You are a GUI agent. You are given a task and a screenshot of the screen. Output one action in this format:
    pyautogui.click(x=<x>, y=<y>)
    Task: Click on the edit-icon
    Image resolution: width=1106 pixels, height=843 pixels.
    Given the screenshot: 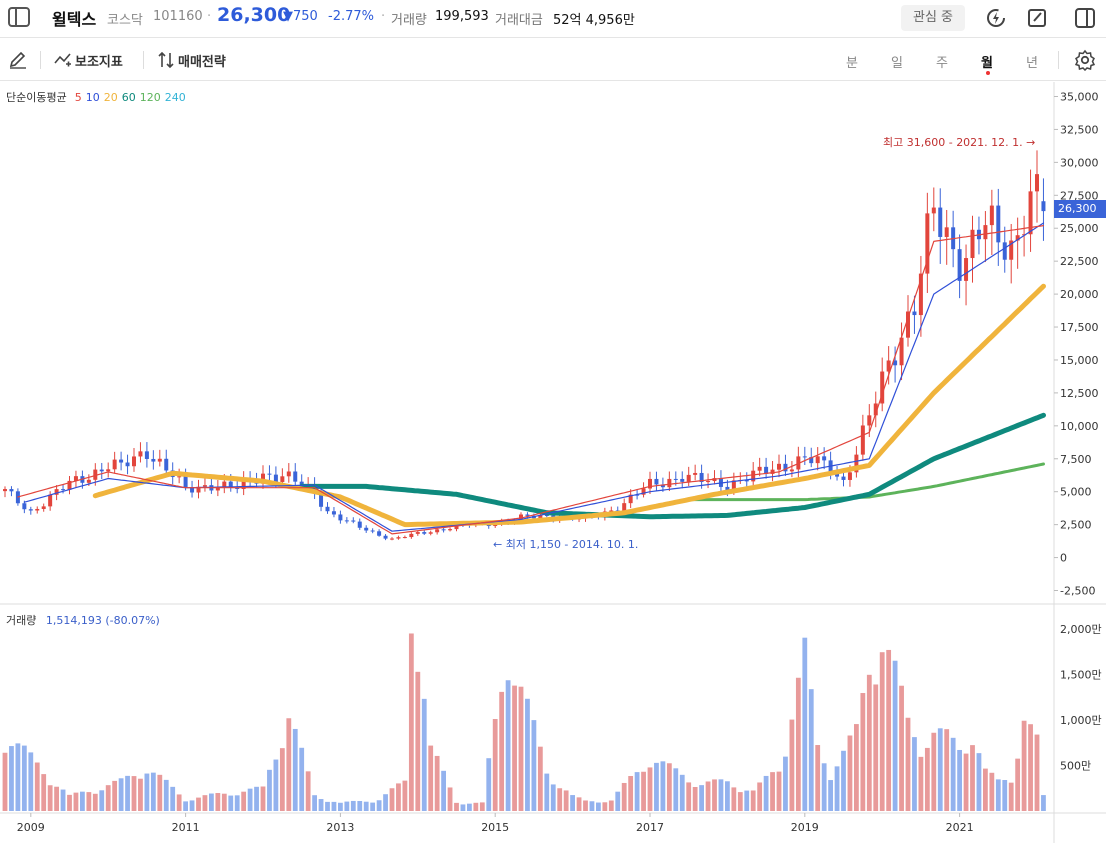 What is the action you would take?
    pyautogui.click(x=1037, y=18)
    